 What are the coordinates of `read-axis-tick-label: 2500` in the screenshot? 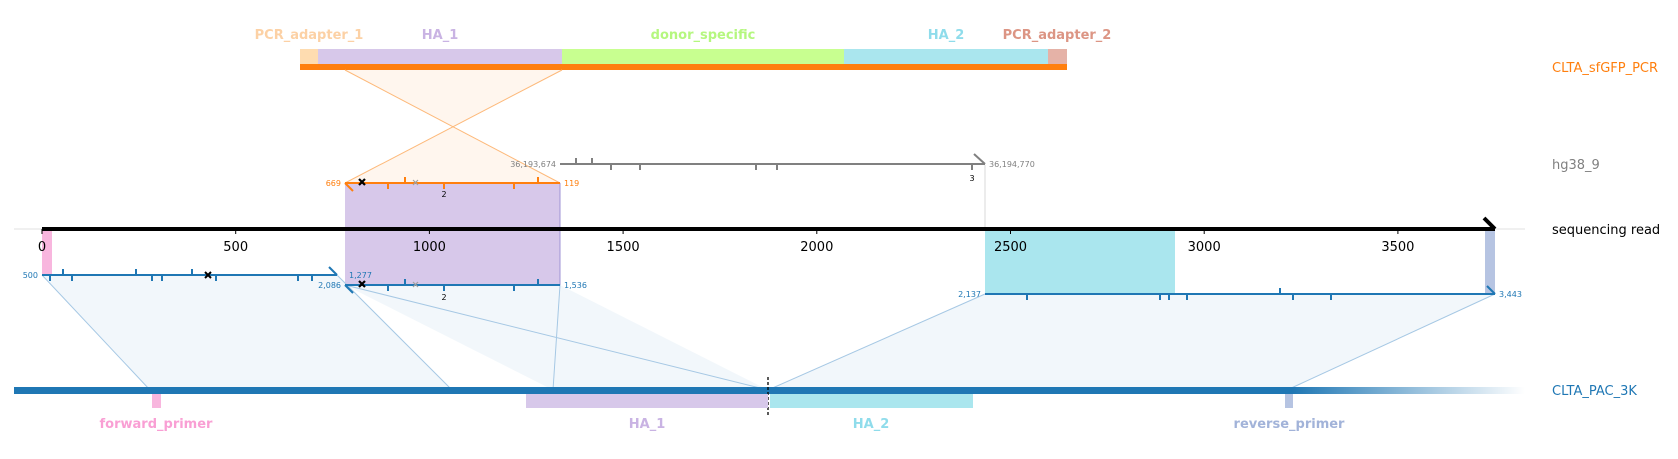 It's located at (1010, 247).